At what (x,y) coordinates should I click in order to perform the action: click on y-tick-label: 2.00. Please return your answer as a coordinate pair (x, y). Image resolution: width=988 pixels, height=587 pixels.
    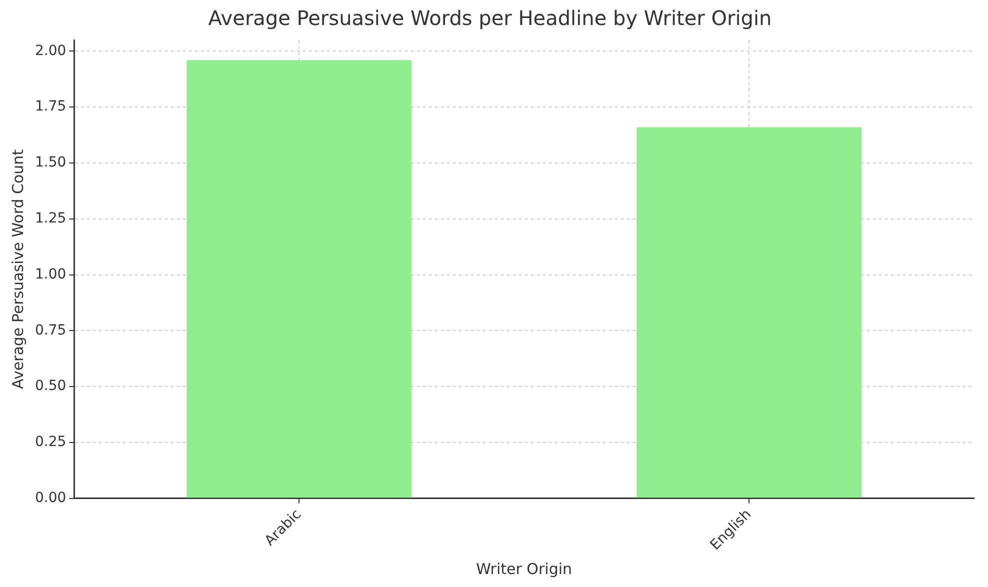
    Looking at the image, I should click on (50, 50).